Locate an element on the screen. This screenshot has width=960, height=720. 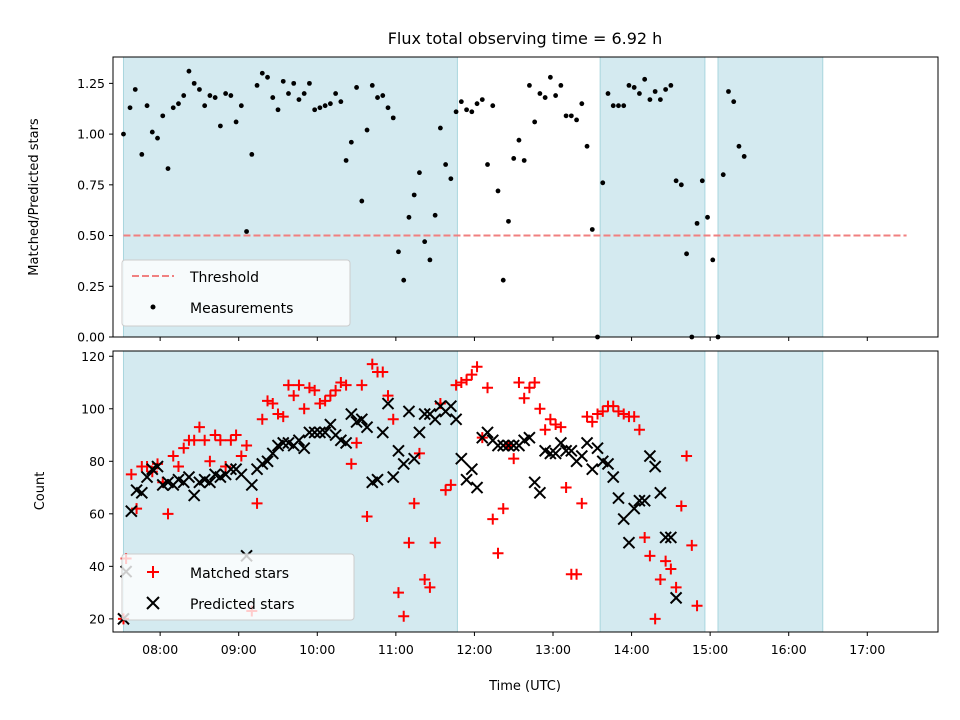
top-legend-box is located at coordinates (236, 293).